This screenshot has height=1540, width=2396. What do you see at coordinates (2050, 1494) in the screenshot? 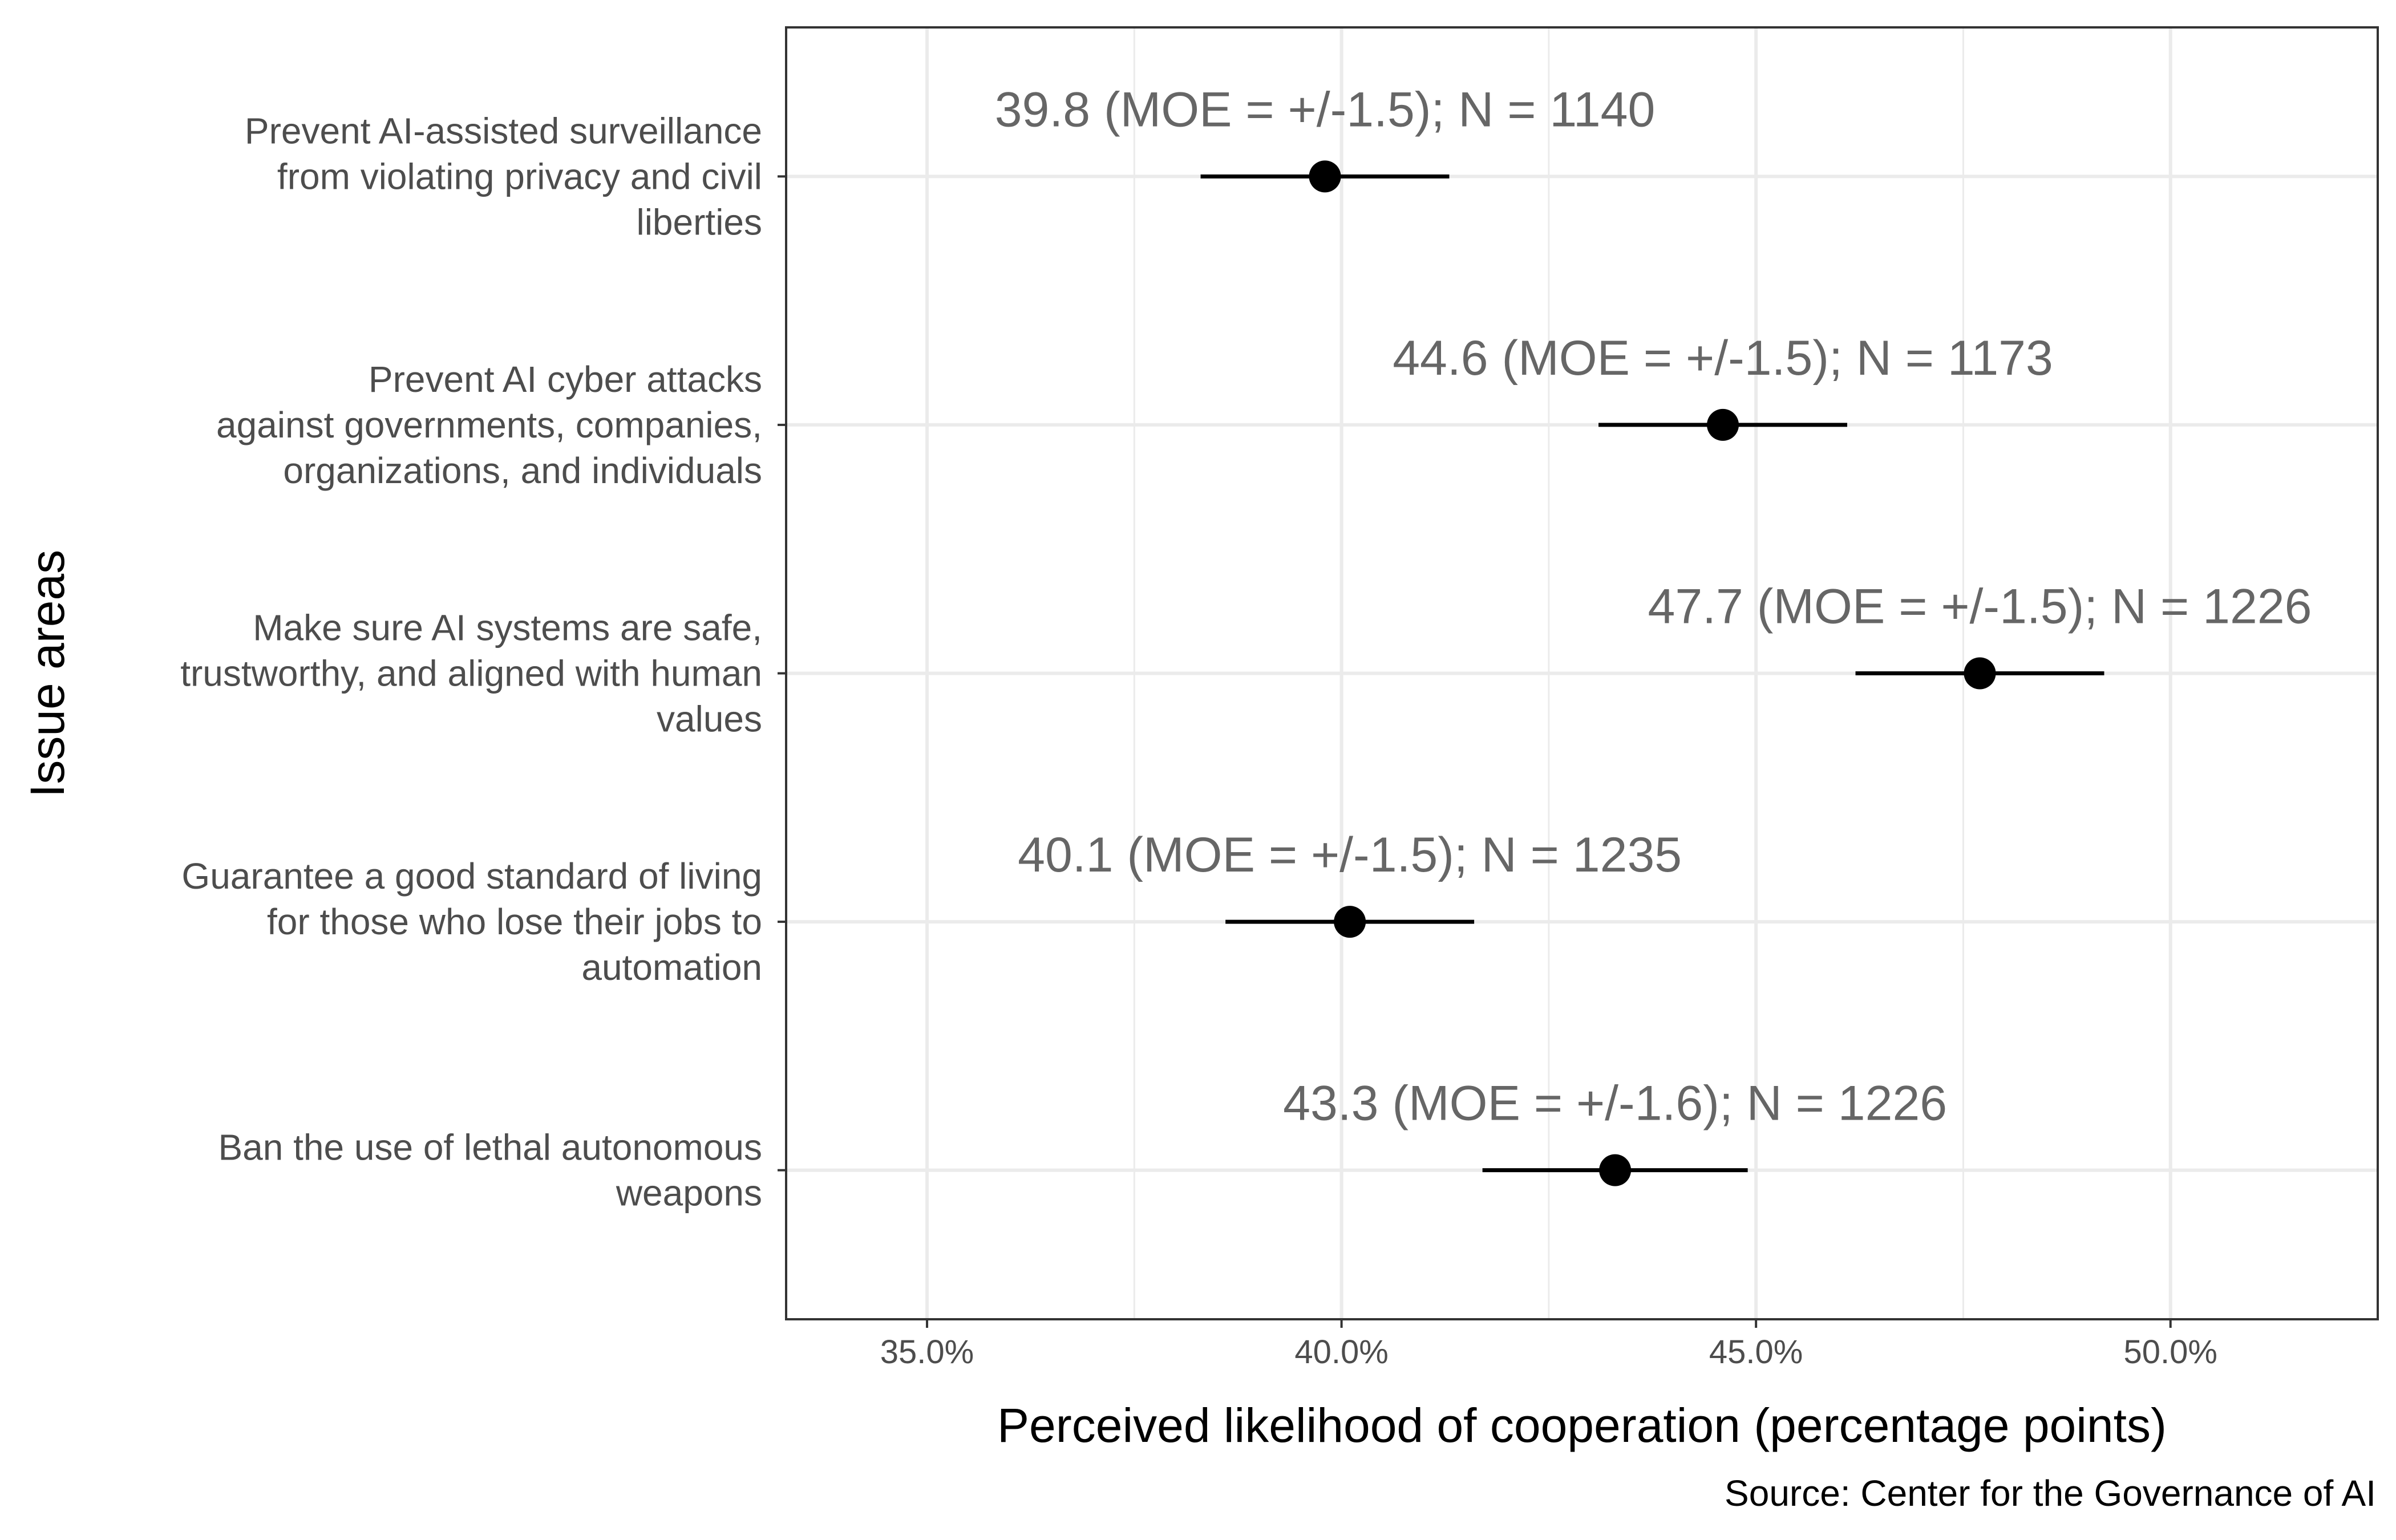
I see `source-caption: Source: Center for the Governance of AI` at bounding box center [2050, 1494].